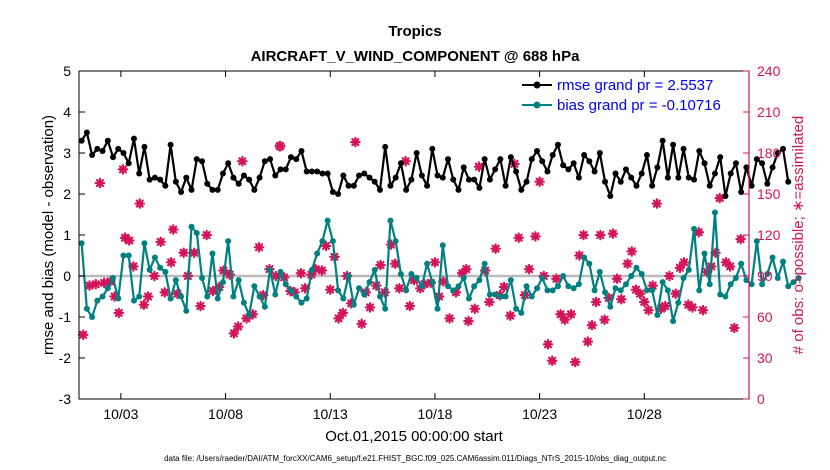 The width and height of the screenshot is (830, 470). What do you see at coordinates (769, 194) in the screenshot?
I see `y2-tick-label: 150` at bounding box center [769, 194].